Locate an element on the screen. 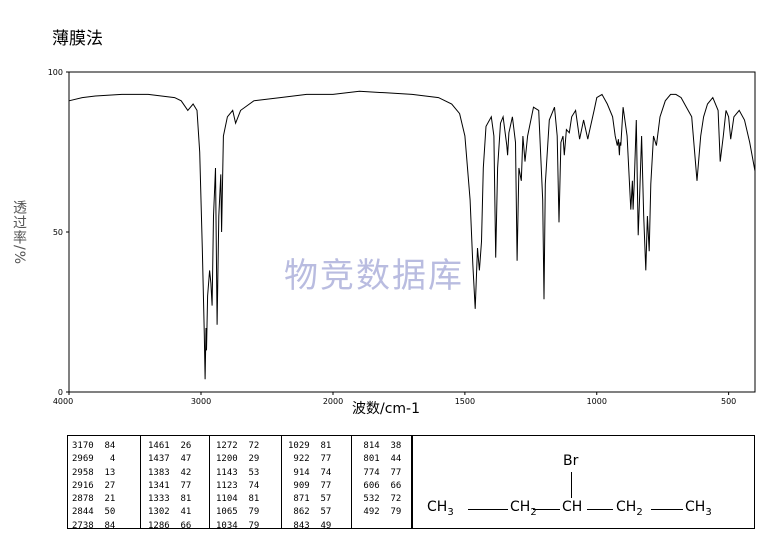 The height and width of the screenshot is (539, 765). x-tick-label: 2000 is located at coordinates (333, 401).